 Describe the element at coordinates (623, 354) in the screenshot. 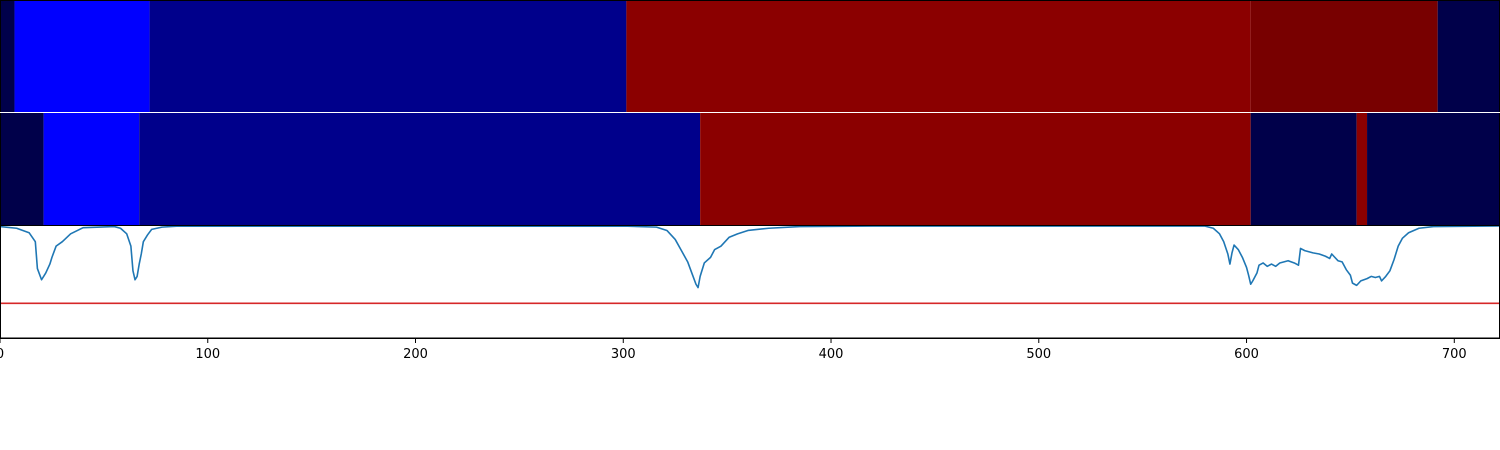

I see `x-tick-label: 300` at that location.